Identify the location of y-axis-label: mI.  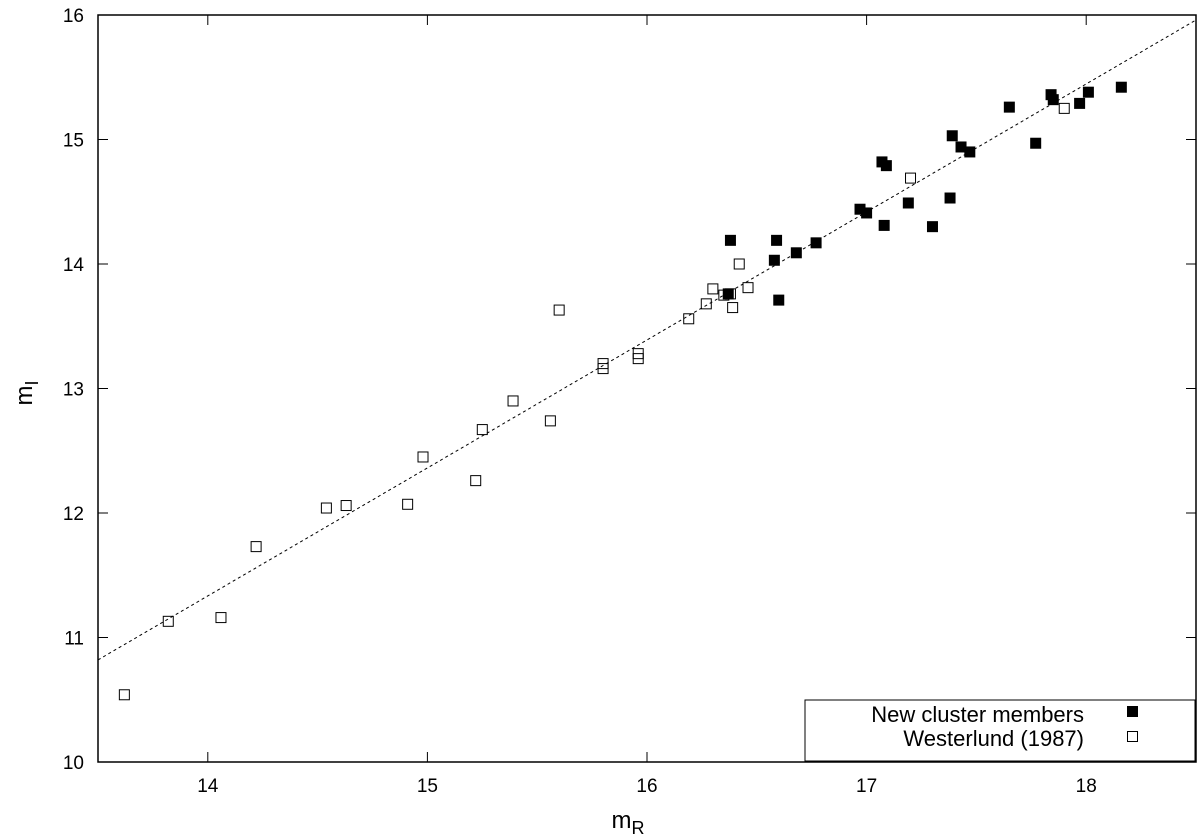
(26, 392).